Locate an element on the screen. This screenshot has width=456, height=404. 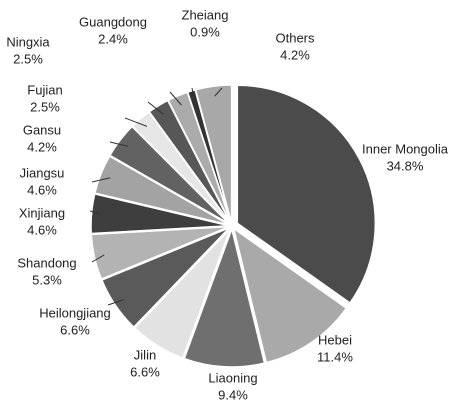
slice-label: Hebei is located at coordinates (335, 339).